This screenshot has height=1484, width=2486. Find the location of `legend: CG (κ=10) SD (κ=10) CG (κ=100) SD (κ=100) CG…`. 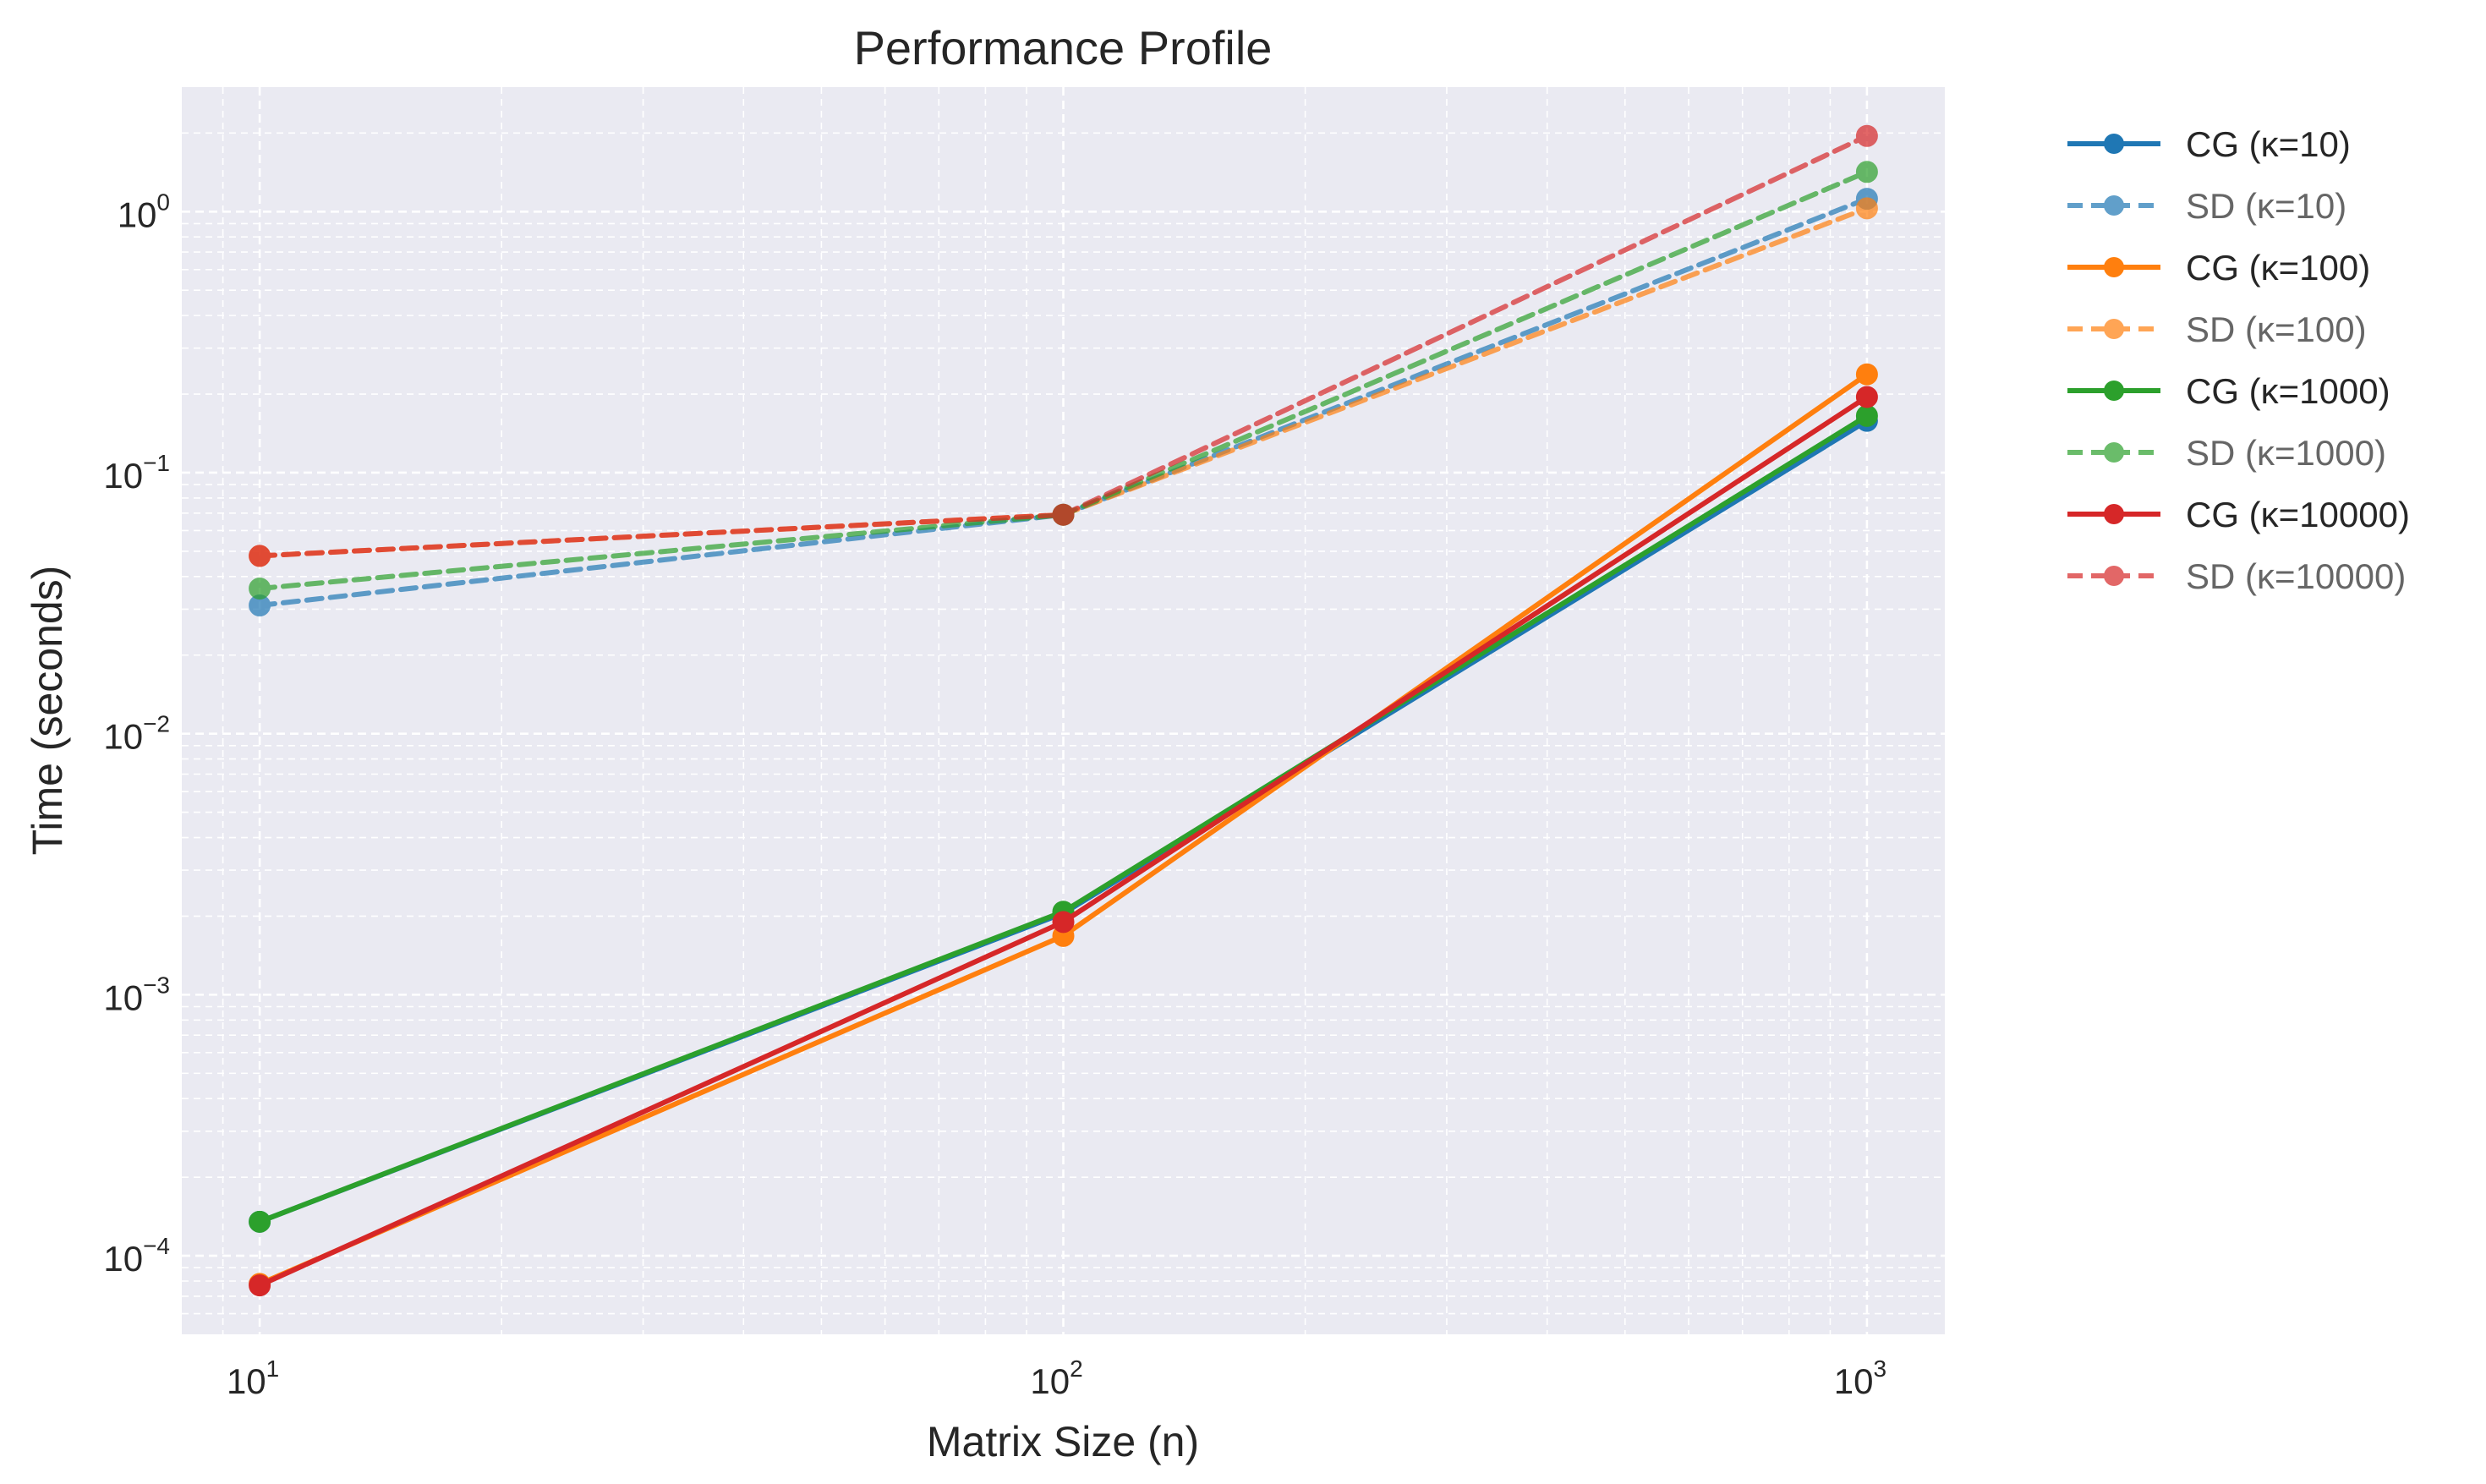

legend: CG (κ=10) SD (κ=10) CG (κ=100) SD (κ=100) CG… is located at coordinates (2238, 360).